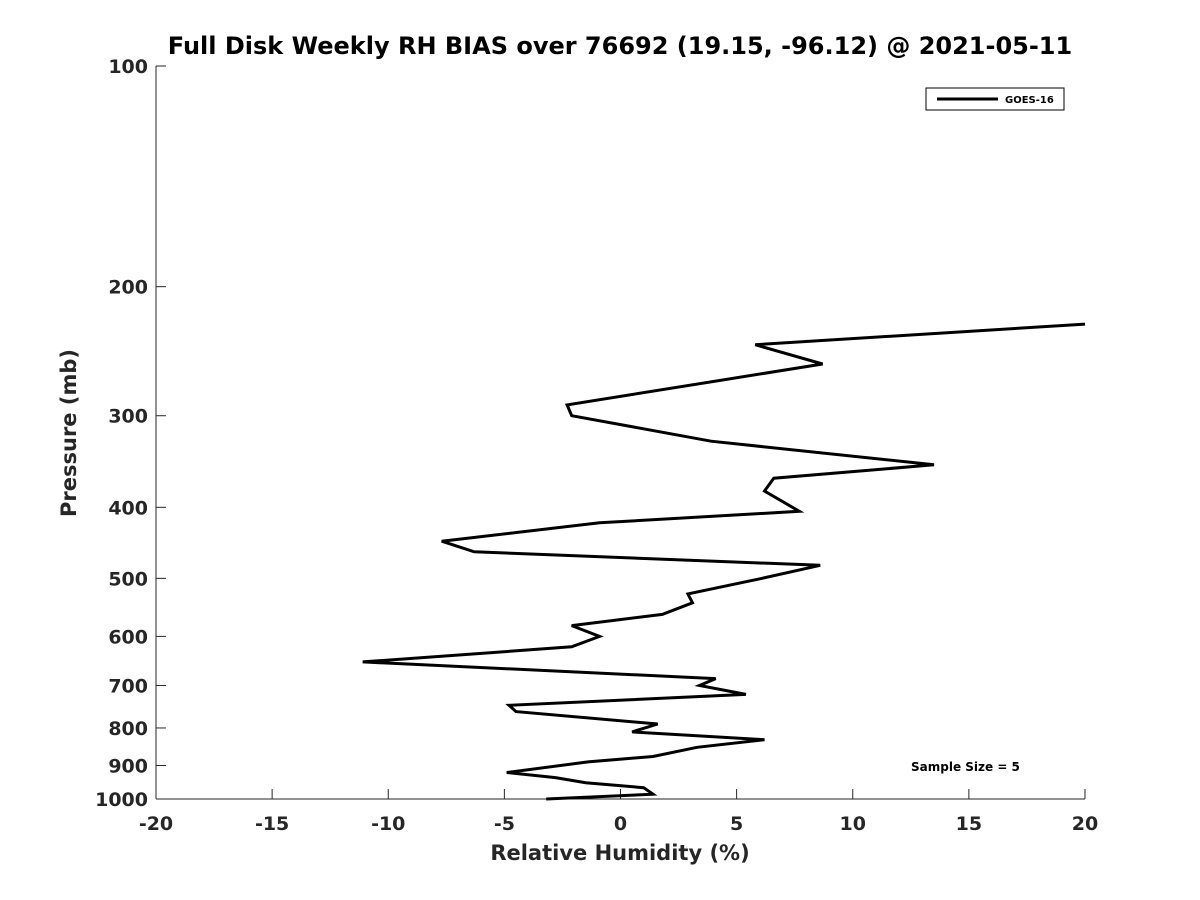 This screenshot has height=900, width=1200. What do you see at coordinates (121, 800) in the screenshot?
I see `y-tick-label: 1000` at bounding box center [121, 800].